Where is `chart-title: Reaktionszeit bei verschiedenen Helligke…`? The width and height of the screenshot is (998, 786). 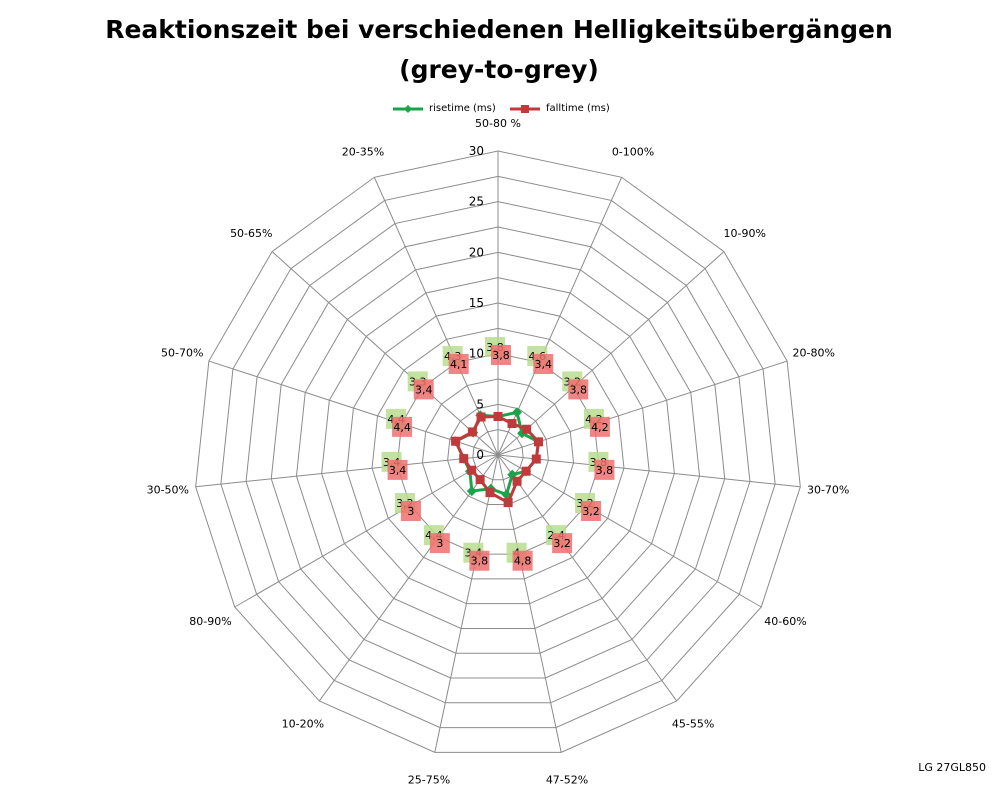 chart-title: Reaktionszeit bei verschiedenen Helligke… is located at coordinates (499, 50).